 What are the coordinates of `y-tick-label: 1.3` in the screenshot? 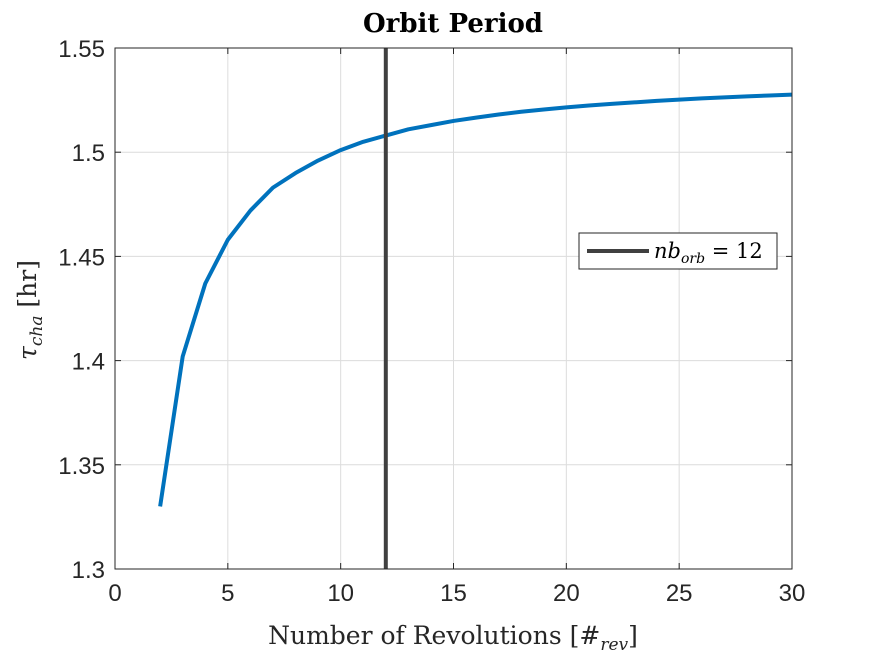 It's located at (88, 570).